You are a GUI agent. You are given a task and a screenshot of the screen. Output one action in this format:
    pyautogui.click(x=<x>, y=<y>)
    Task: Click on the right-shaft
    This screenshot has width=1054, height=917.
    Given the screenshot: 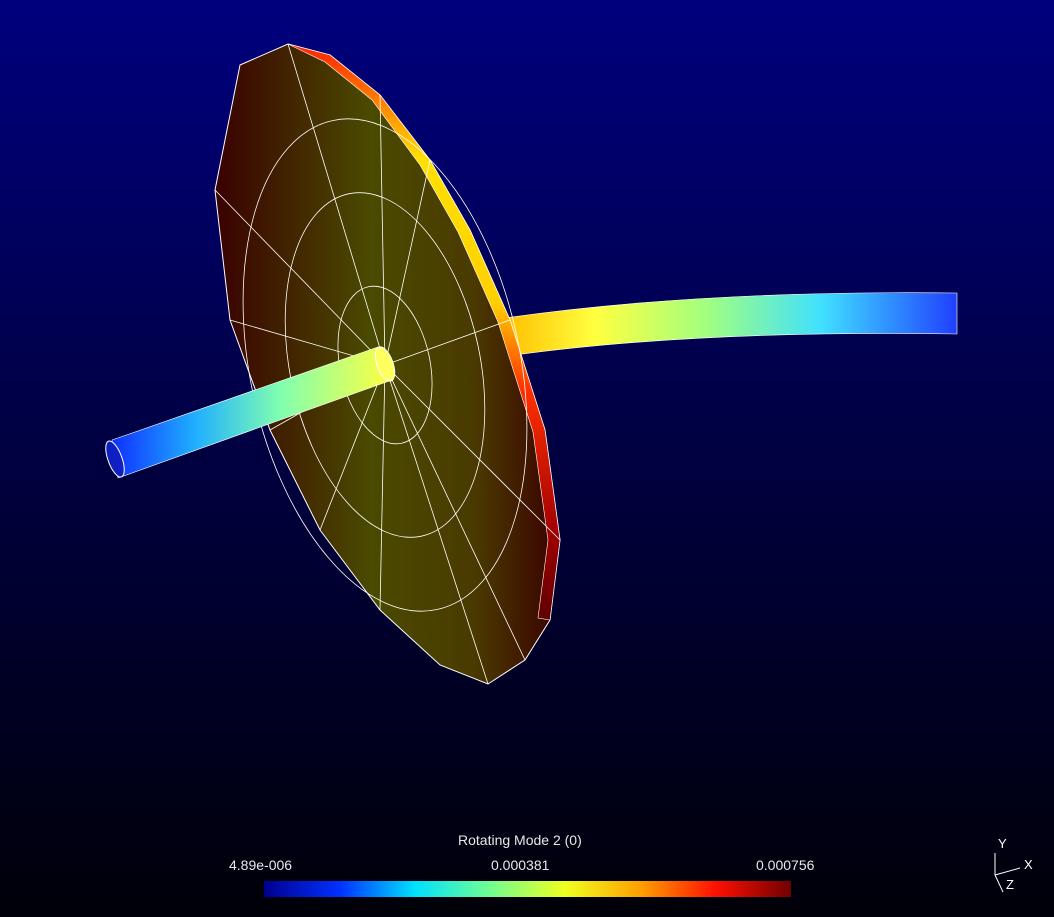 What is the action you would take?
    pyautogui.click(x=731, y=324)
    